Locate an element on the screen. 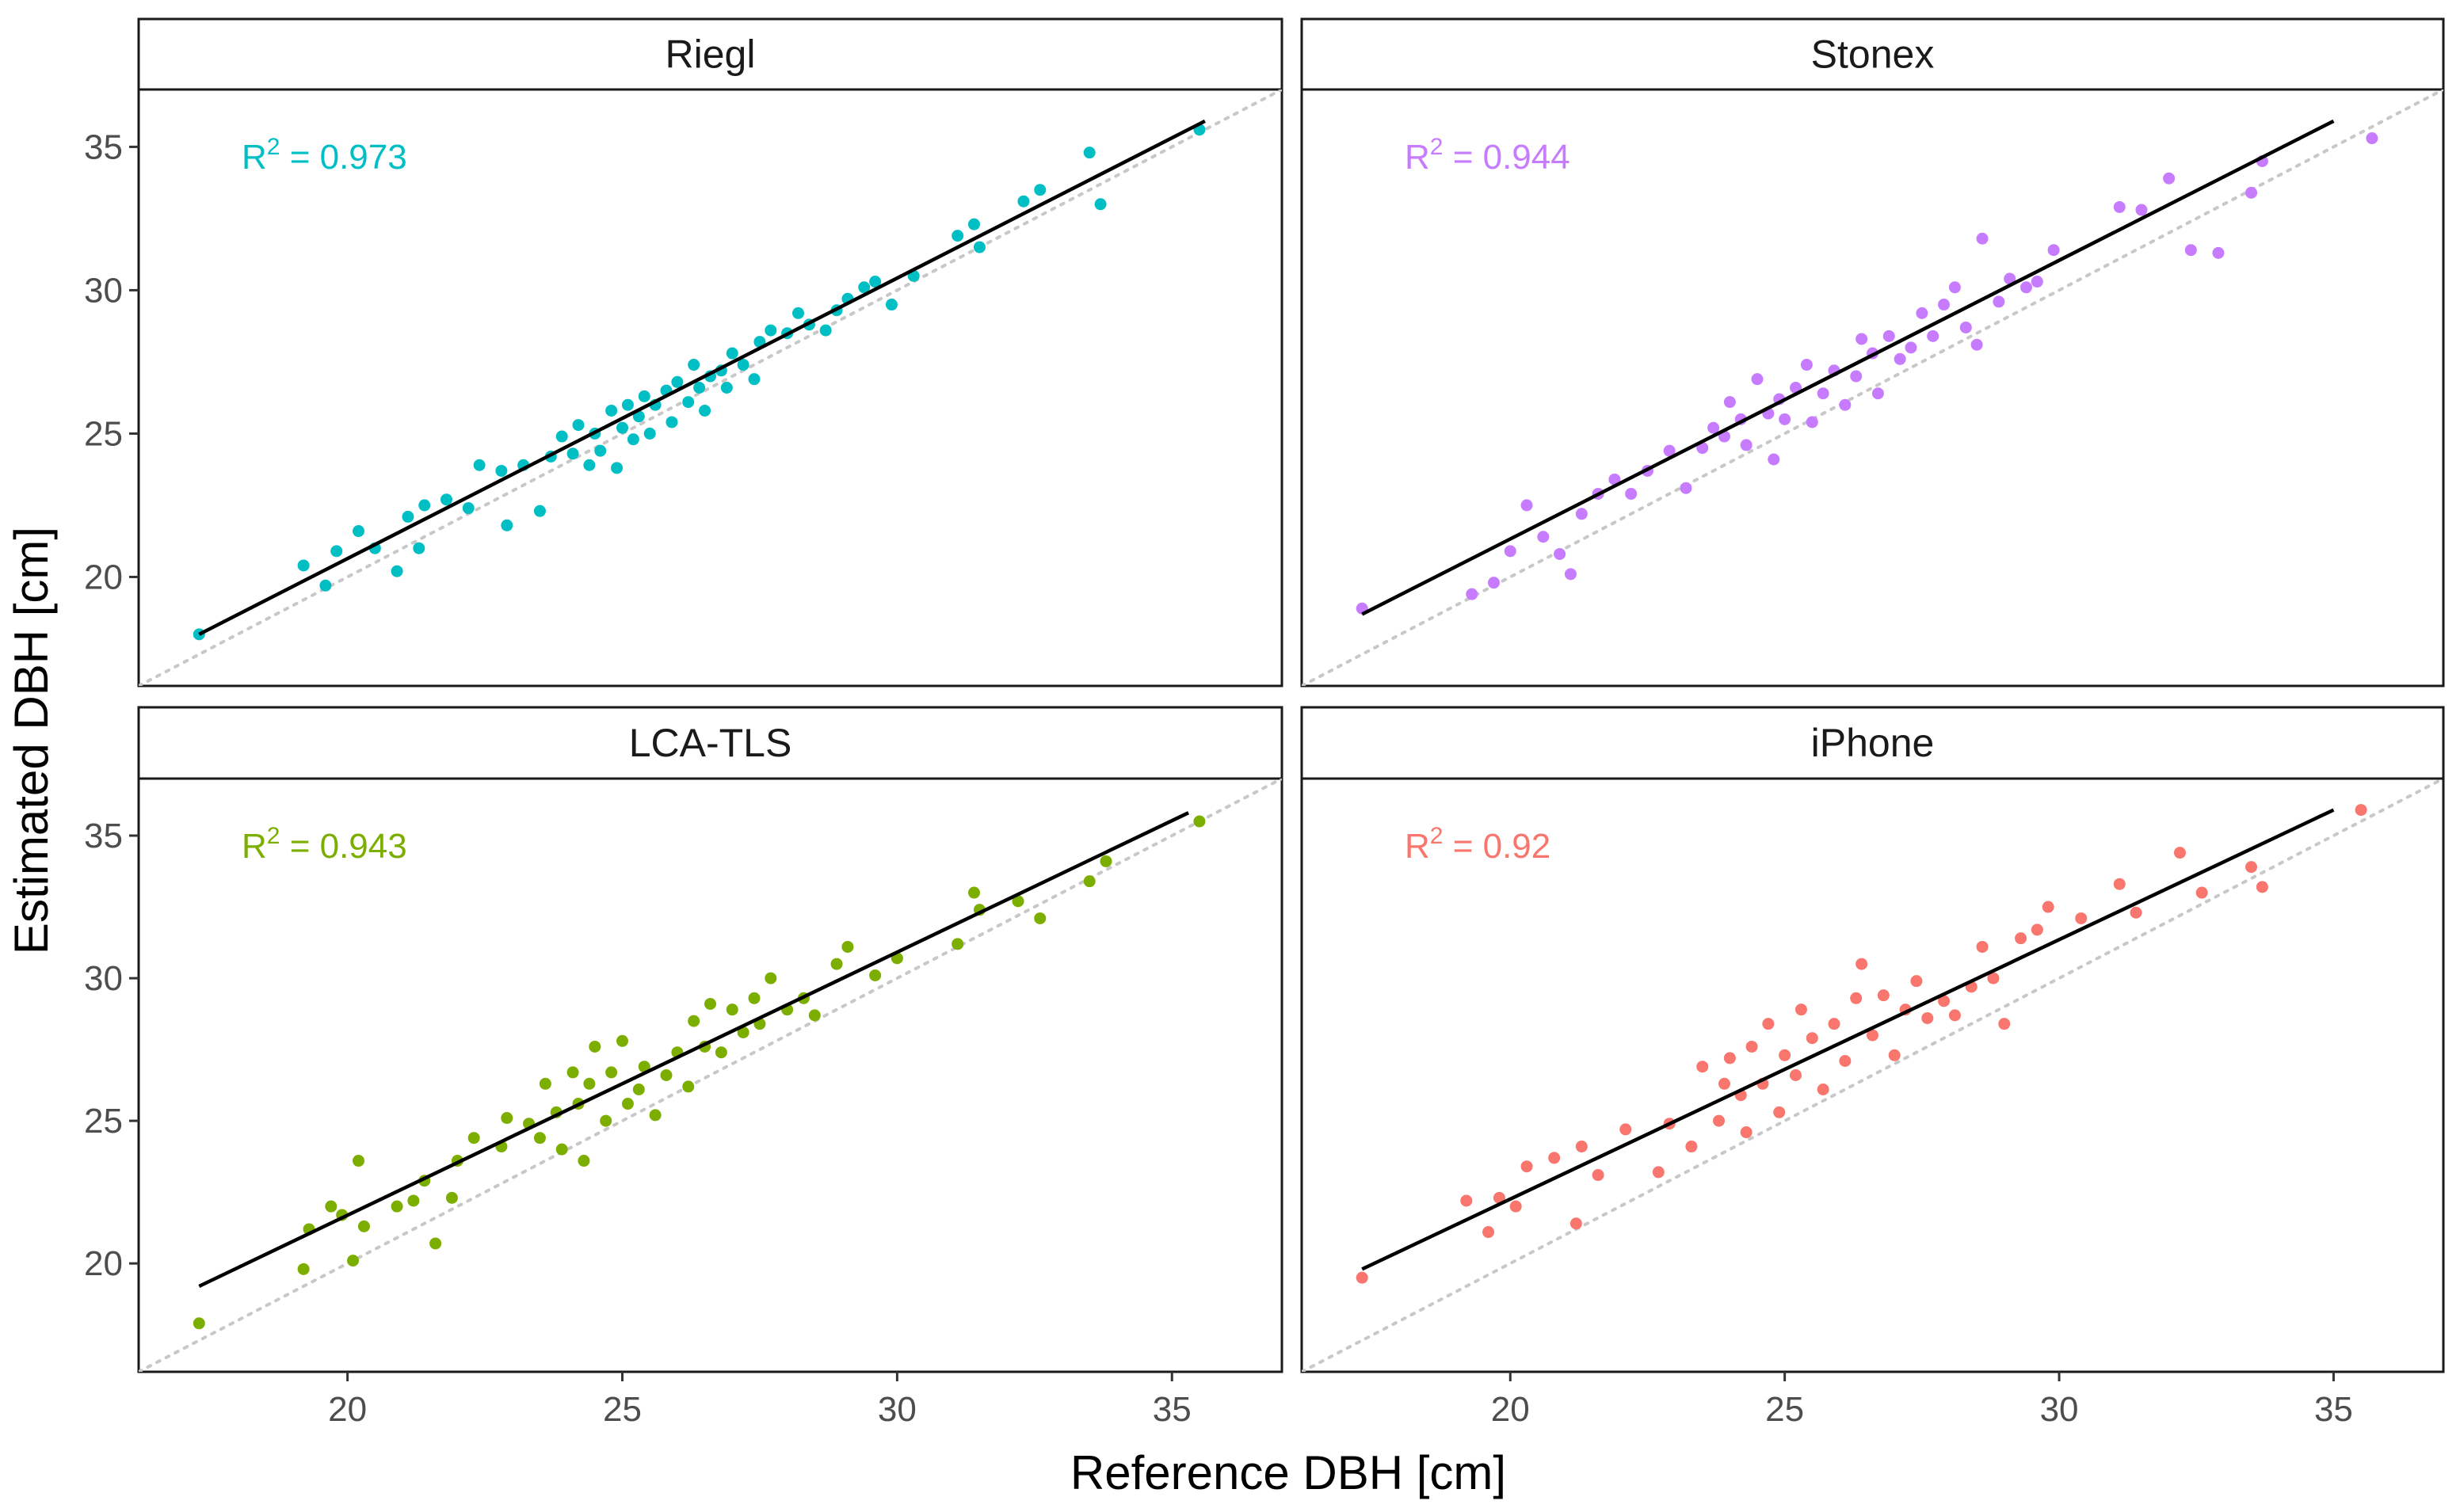 The image size is (2460, 1512). x-tick-label: 20 is located at coordinates (347, 1409).